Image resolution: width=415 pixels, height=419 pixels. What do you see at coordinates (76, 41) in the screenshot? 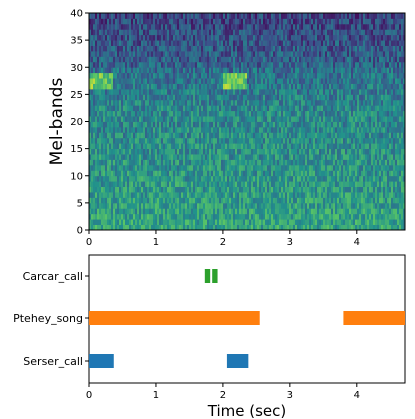
I see `spectrogram-ytick-label: 35` at bounding box center [76, 41].